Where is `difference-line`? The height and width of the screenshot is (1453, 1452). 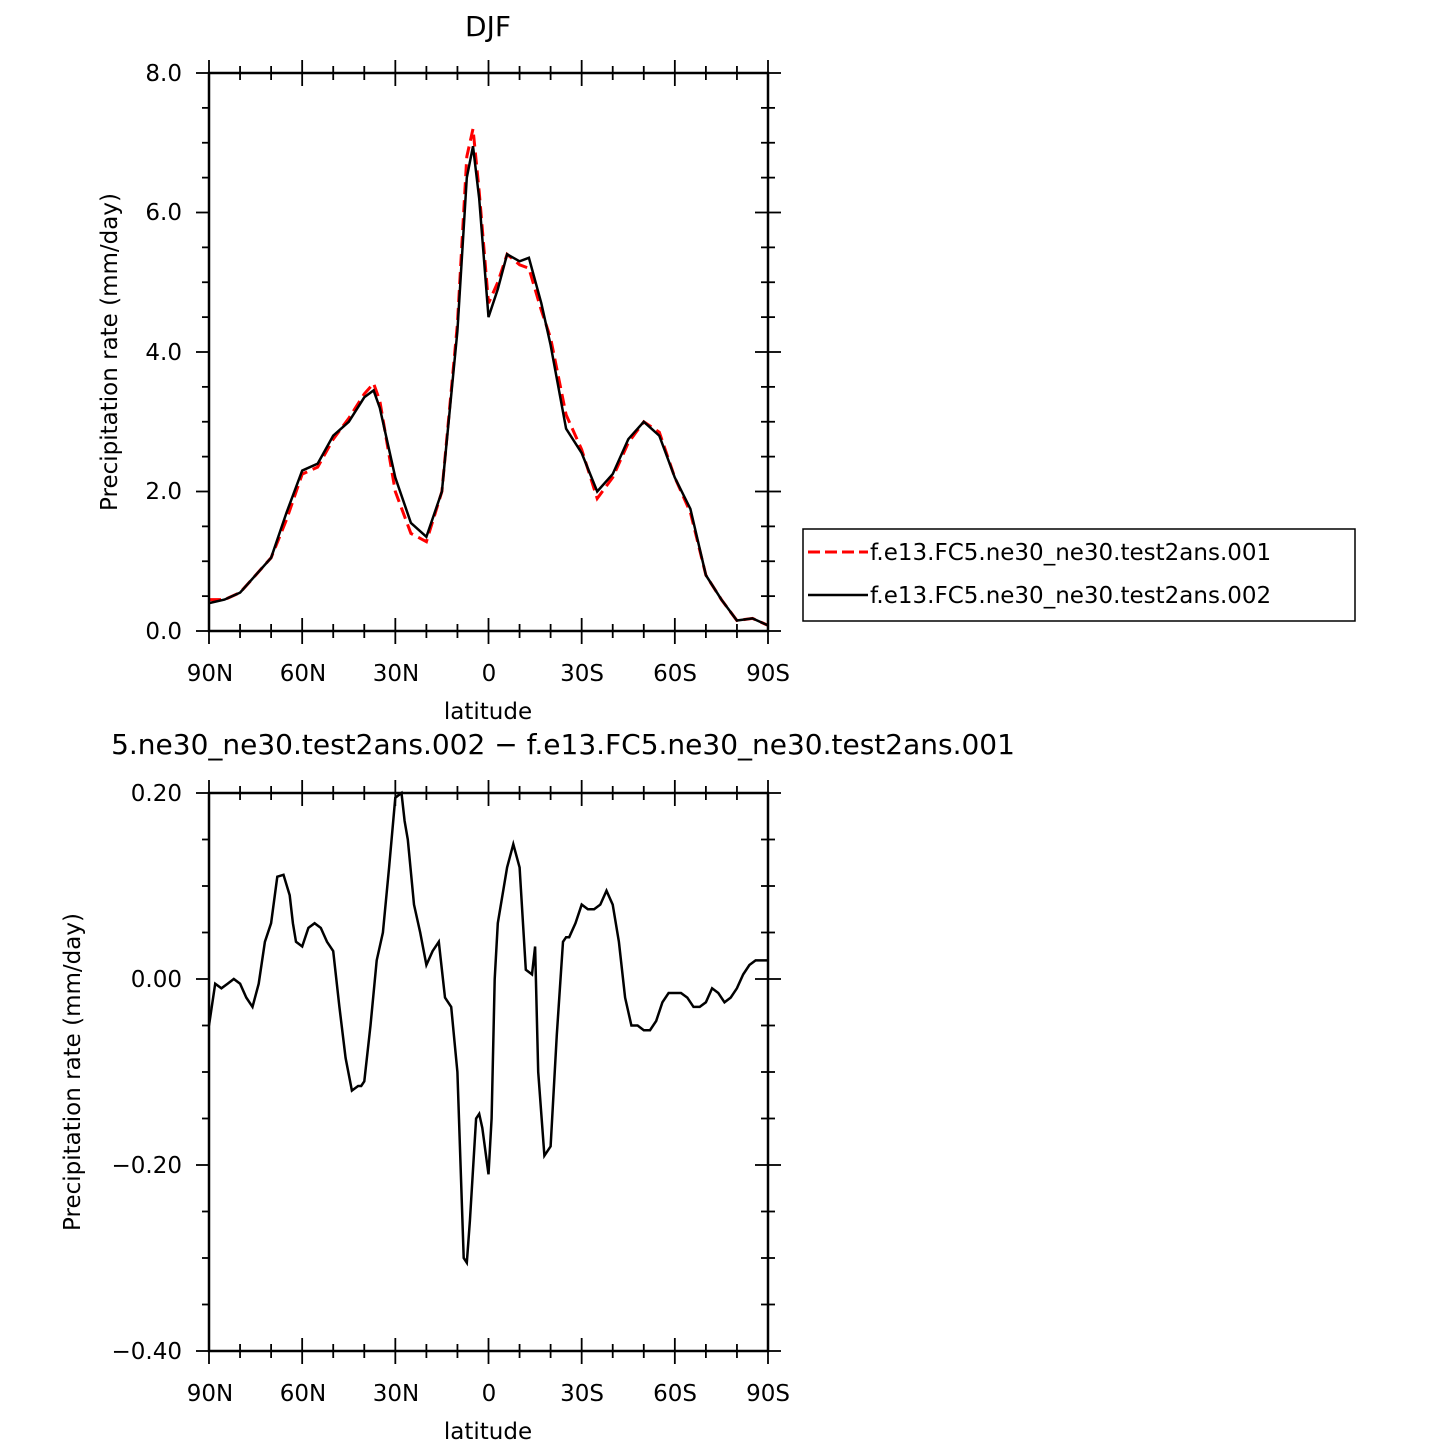 difference-line is located at coordinates (487, 1028).